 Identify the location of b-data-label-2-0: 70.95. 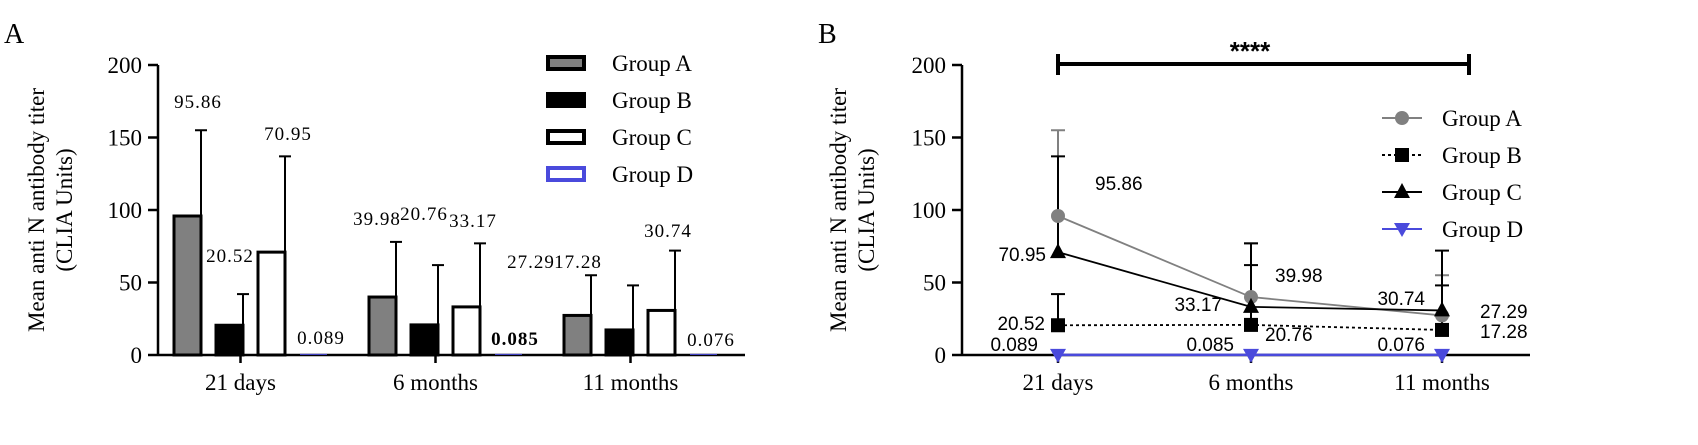
(1022, 255).